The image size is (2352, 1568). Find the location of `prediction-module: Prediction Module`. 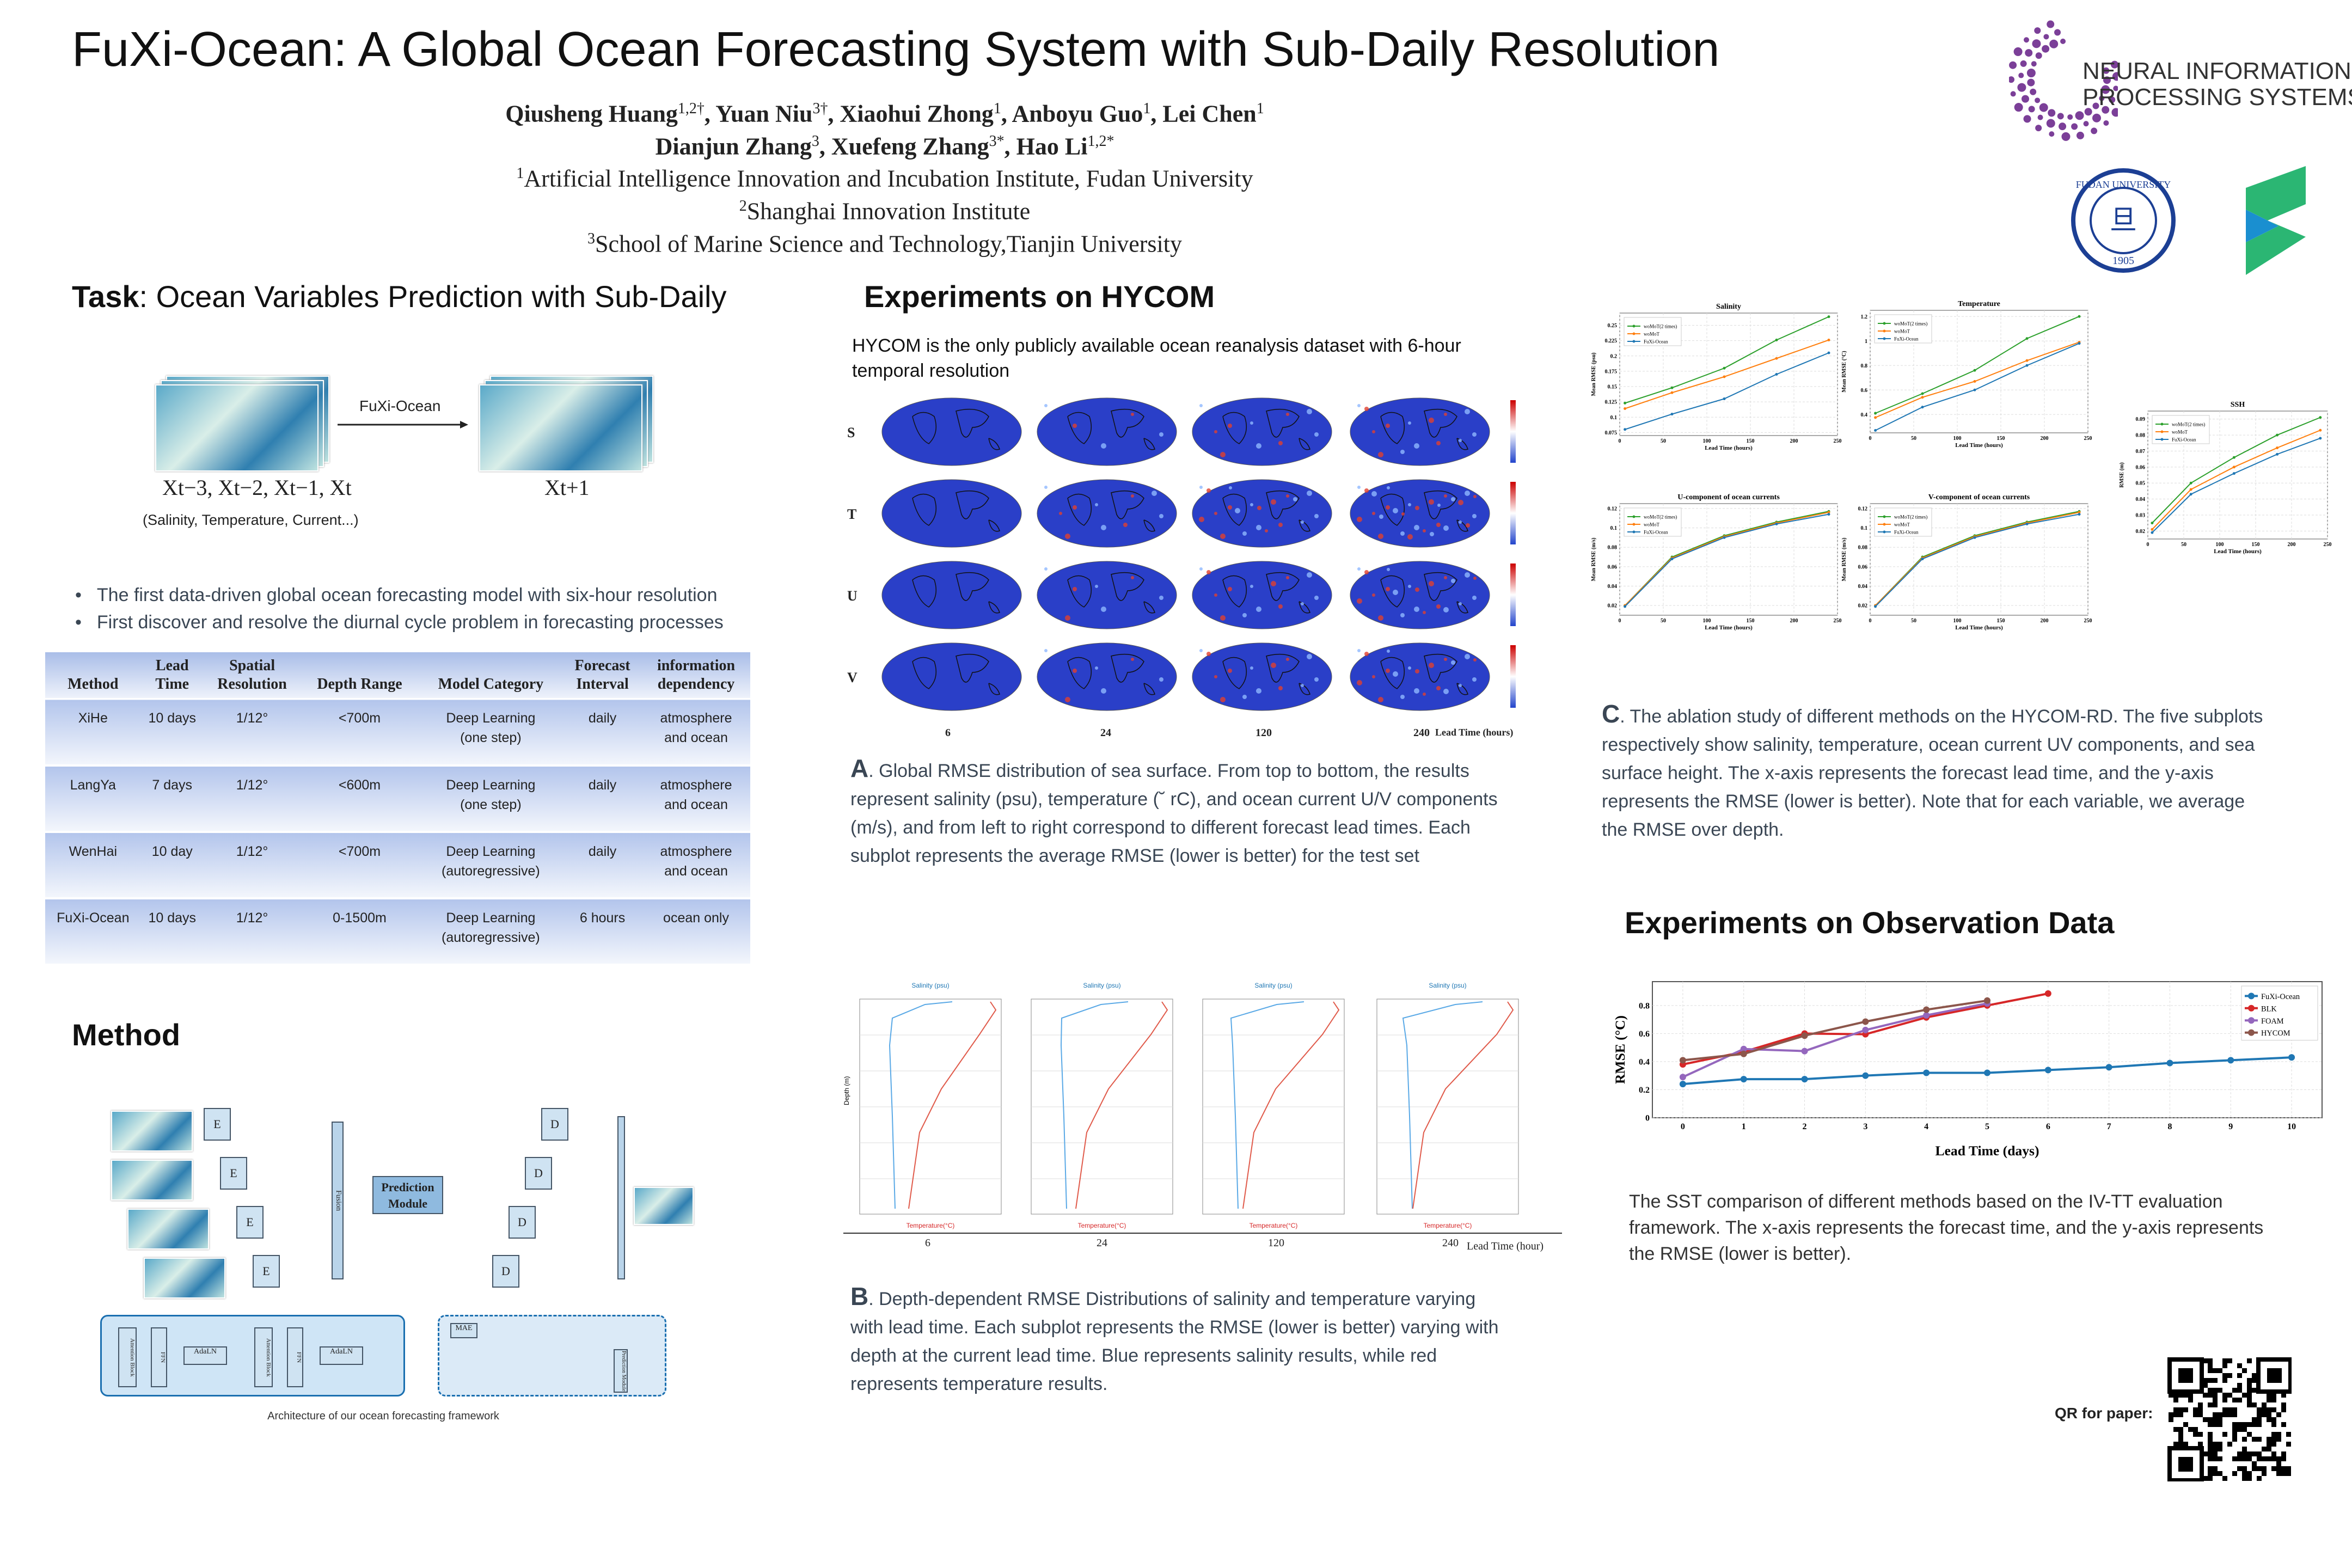

prediction-module: Prediction Module is located at coordinates (407, 1195).